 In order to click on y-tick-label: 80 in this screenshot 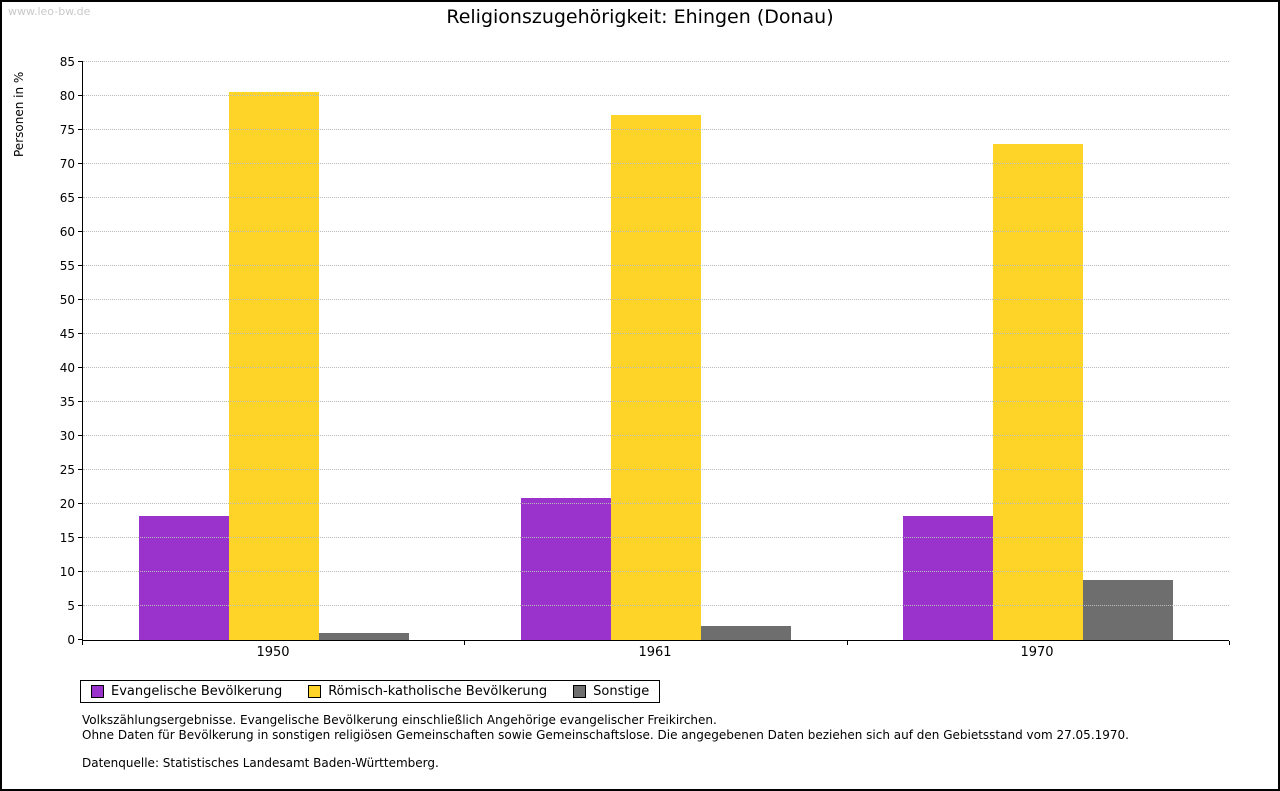, I will do `click(67, 96)`.